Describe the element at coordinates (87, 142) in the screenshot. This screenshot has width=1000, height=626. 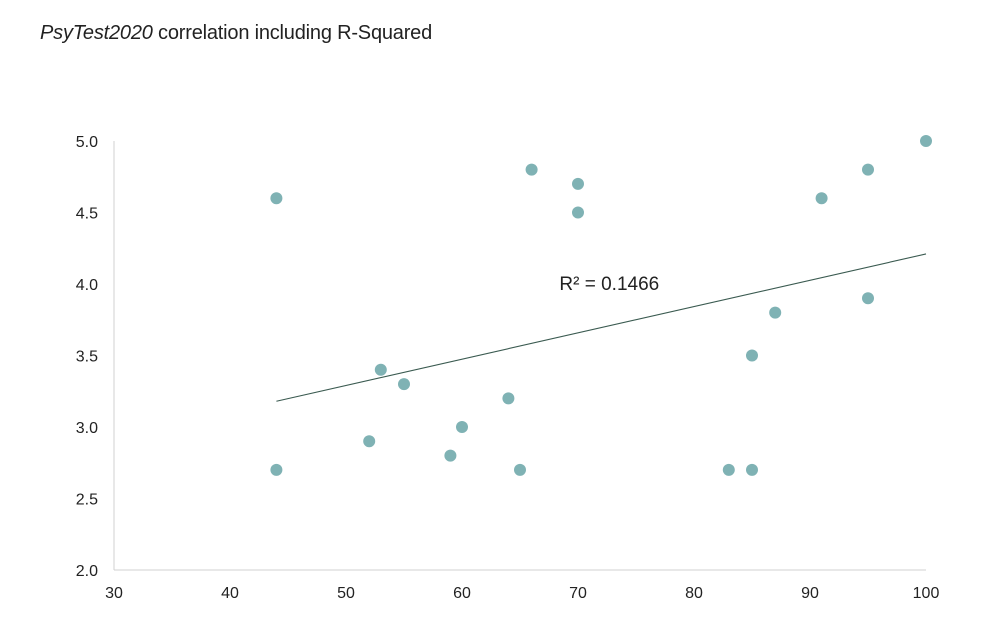
I see `y-tick-label: 5.0` at that location.